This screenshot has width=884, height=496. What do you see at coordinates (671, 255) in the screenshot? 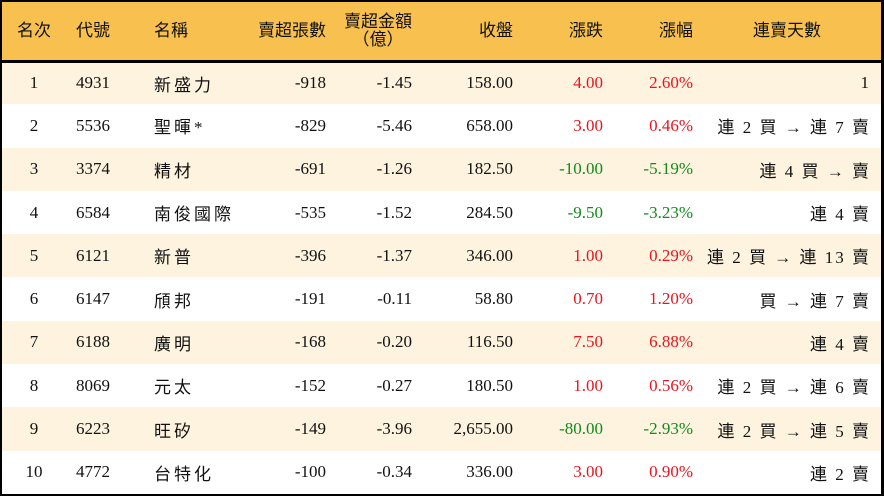
I see `cell-change-pct: 0.29%` at bounding box center [671, 255].